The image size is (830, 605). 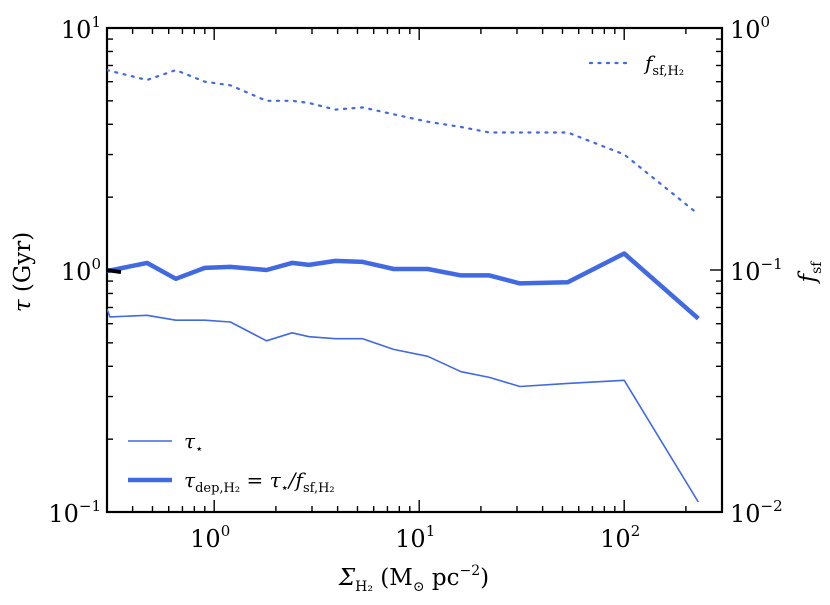 I want to click on x-axis-label: ΣH₂ (M⊙ pc−2), so click(x=413, y=579).